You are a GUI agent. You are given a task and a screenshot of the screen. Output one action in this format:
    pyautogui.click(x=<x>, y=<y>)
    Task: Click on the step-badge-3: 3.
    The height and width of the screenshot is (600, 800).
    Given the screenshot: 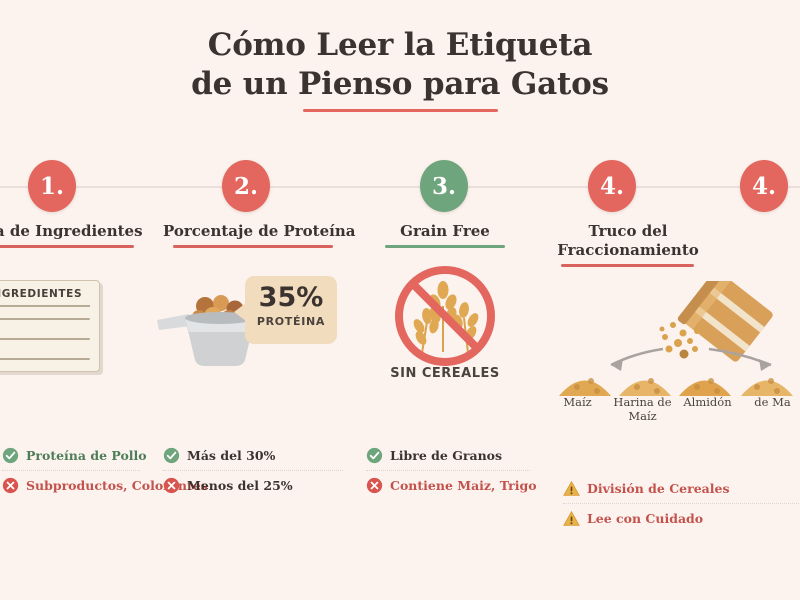 What is the action you would take?
    pyautogui.click(x=444, y=186)
    